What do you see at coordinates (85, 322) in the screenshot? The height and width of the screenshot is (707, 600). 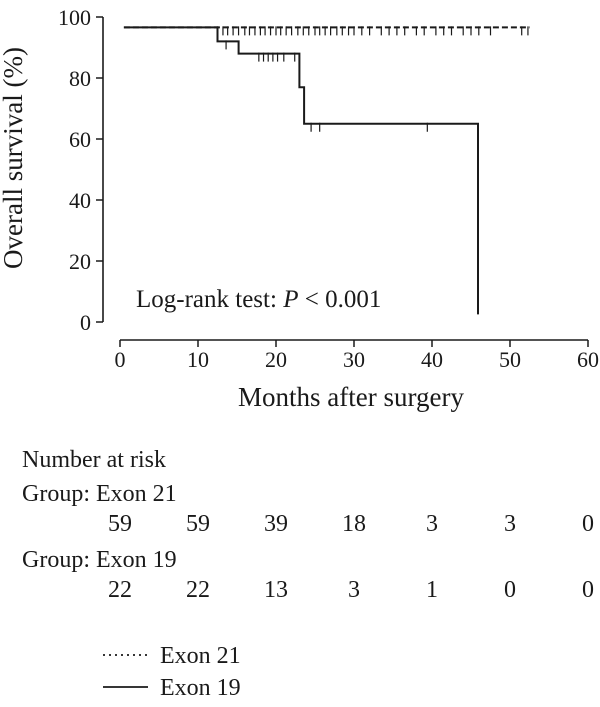 I see `y-tick-label: 0` at bounding box center [85, 322].